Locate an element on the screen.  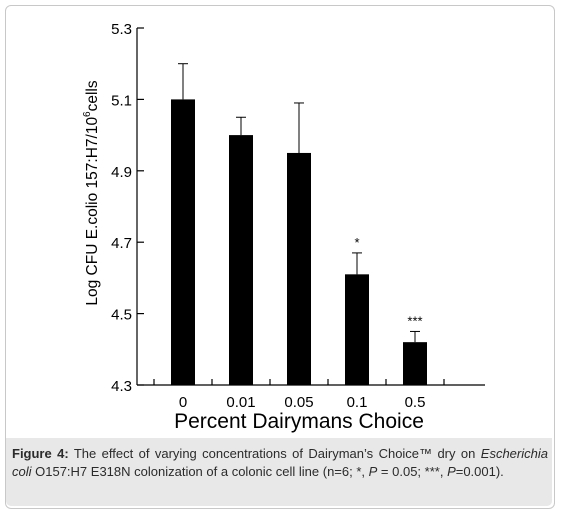
caption-p-symbol-2: P is located at coordinates (451, 471).